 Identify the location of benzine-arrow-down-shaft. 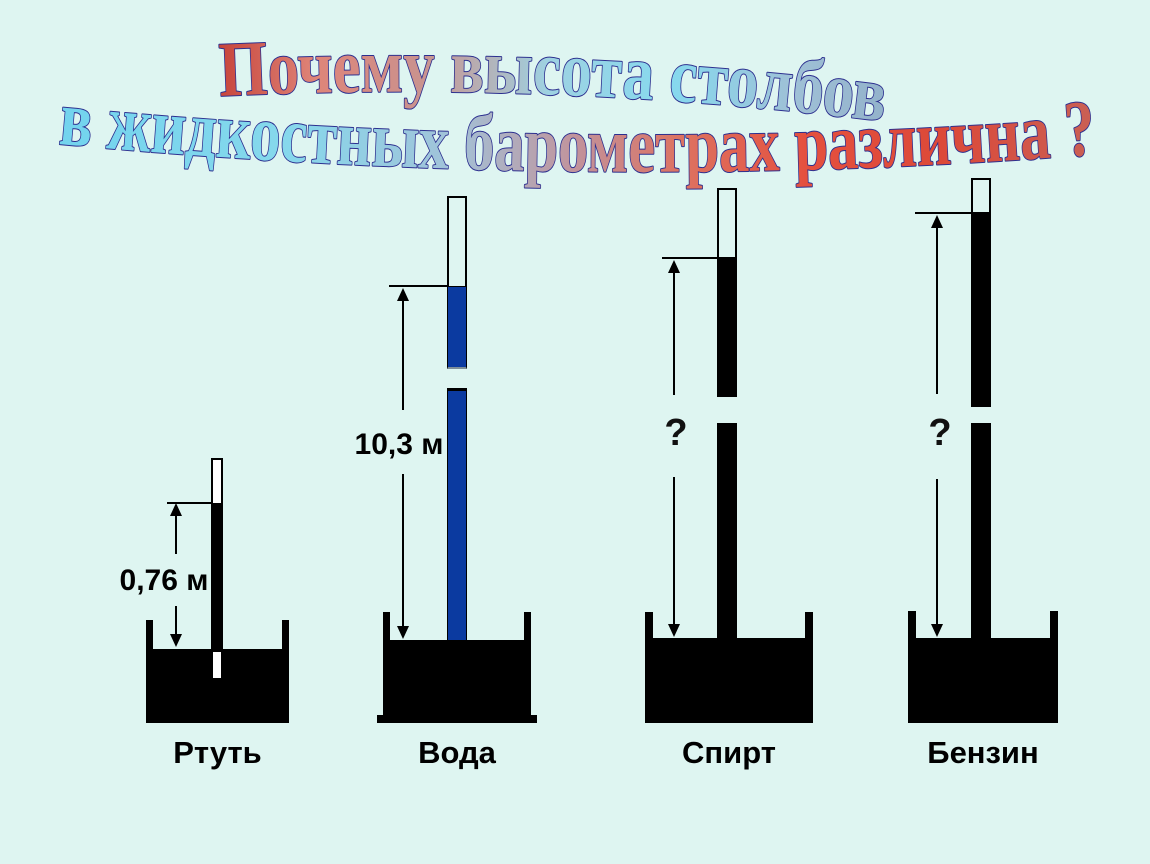
(937, 552).